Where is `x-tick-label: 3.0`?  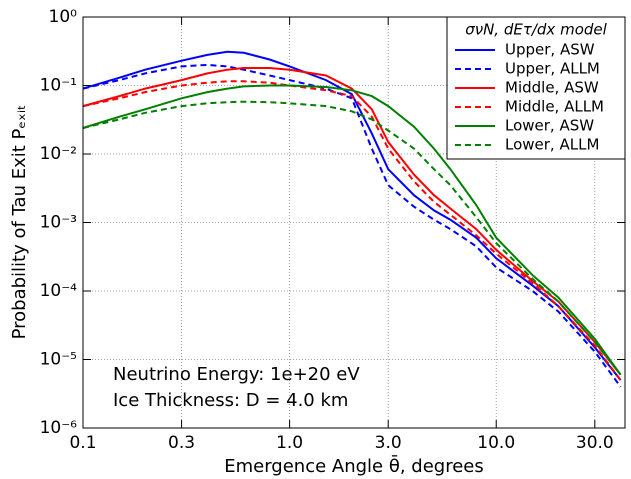
x-tick-label: 3.0 is located at coordinates (388, 443).